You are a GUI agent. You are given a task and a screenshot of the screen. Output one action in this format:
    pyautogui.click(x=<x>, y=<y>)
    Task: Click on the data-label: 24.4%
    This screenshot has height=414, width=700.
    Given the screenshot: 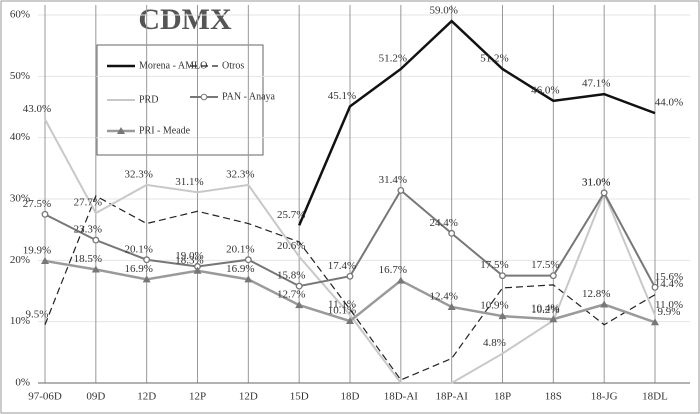 What is the action you would take?
    pyautogui.click(x=443, y=223)
    